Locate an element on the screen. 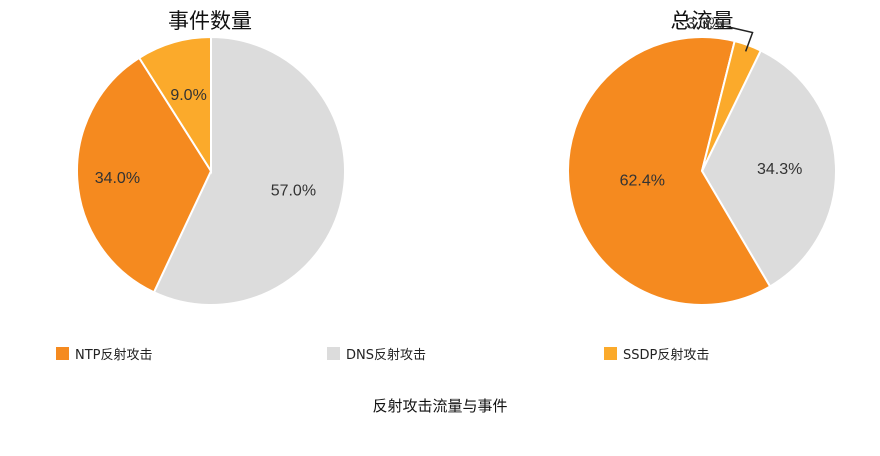  chart-title-traffic: 总流量 is located at coordinates (702, 21).